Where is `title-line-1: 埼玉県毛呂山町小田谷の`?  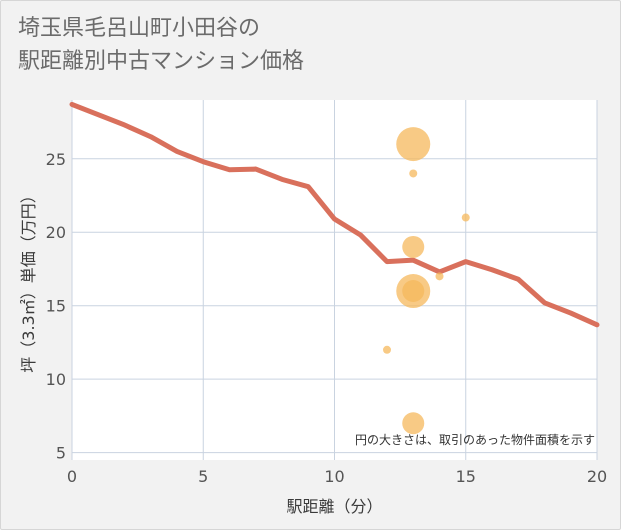 title-line-1: 埼玉県毛呂山町小田谷の is located at coordinates (139, 28).